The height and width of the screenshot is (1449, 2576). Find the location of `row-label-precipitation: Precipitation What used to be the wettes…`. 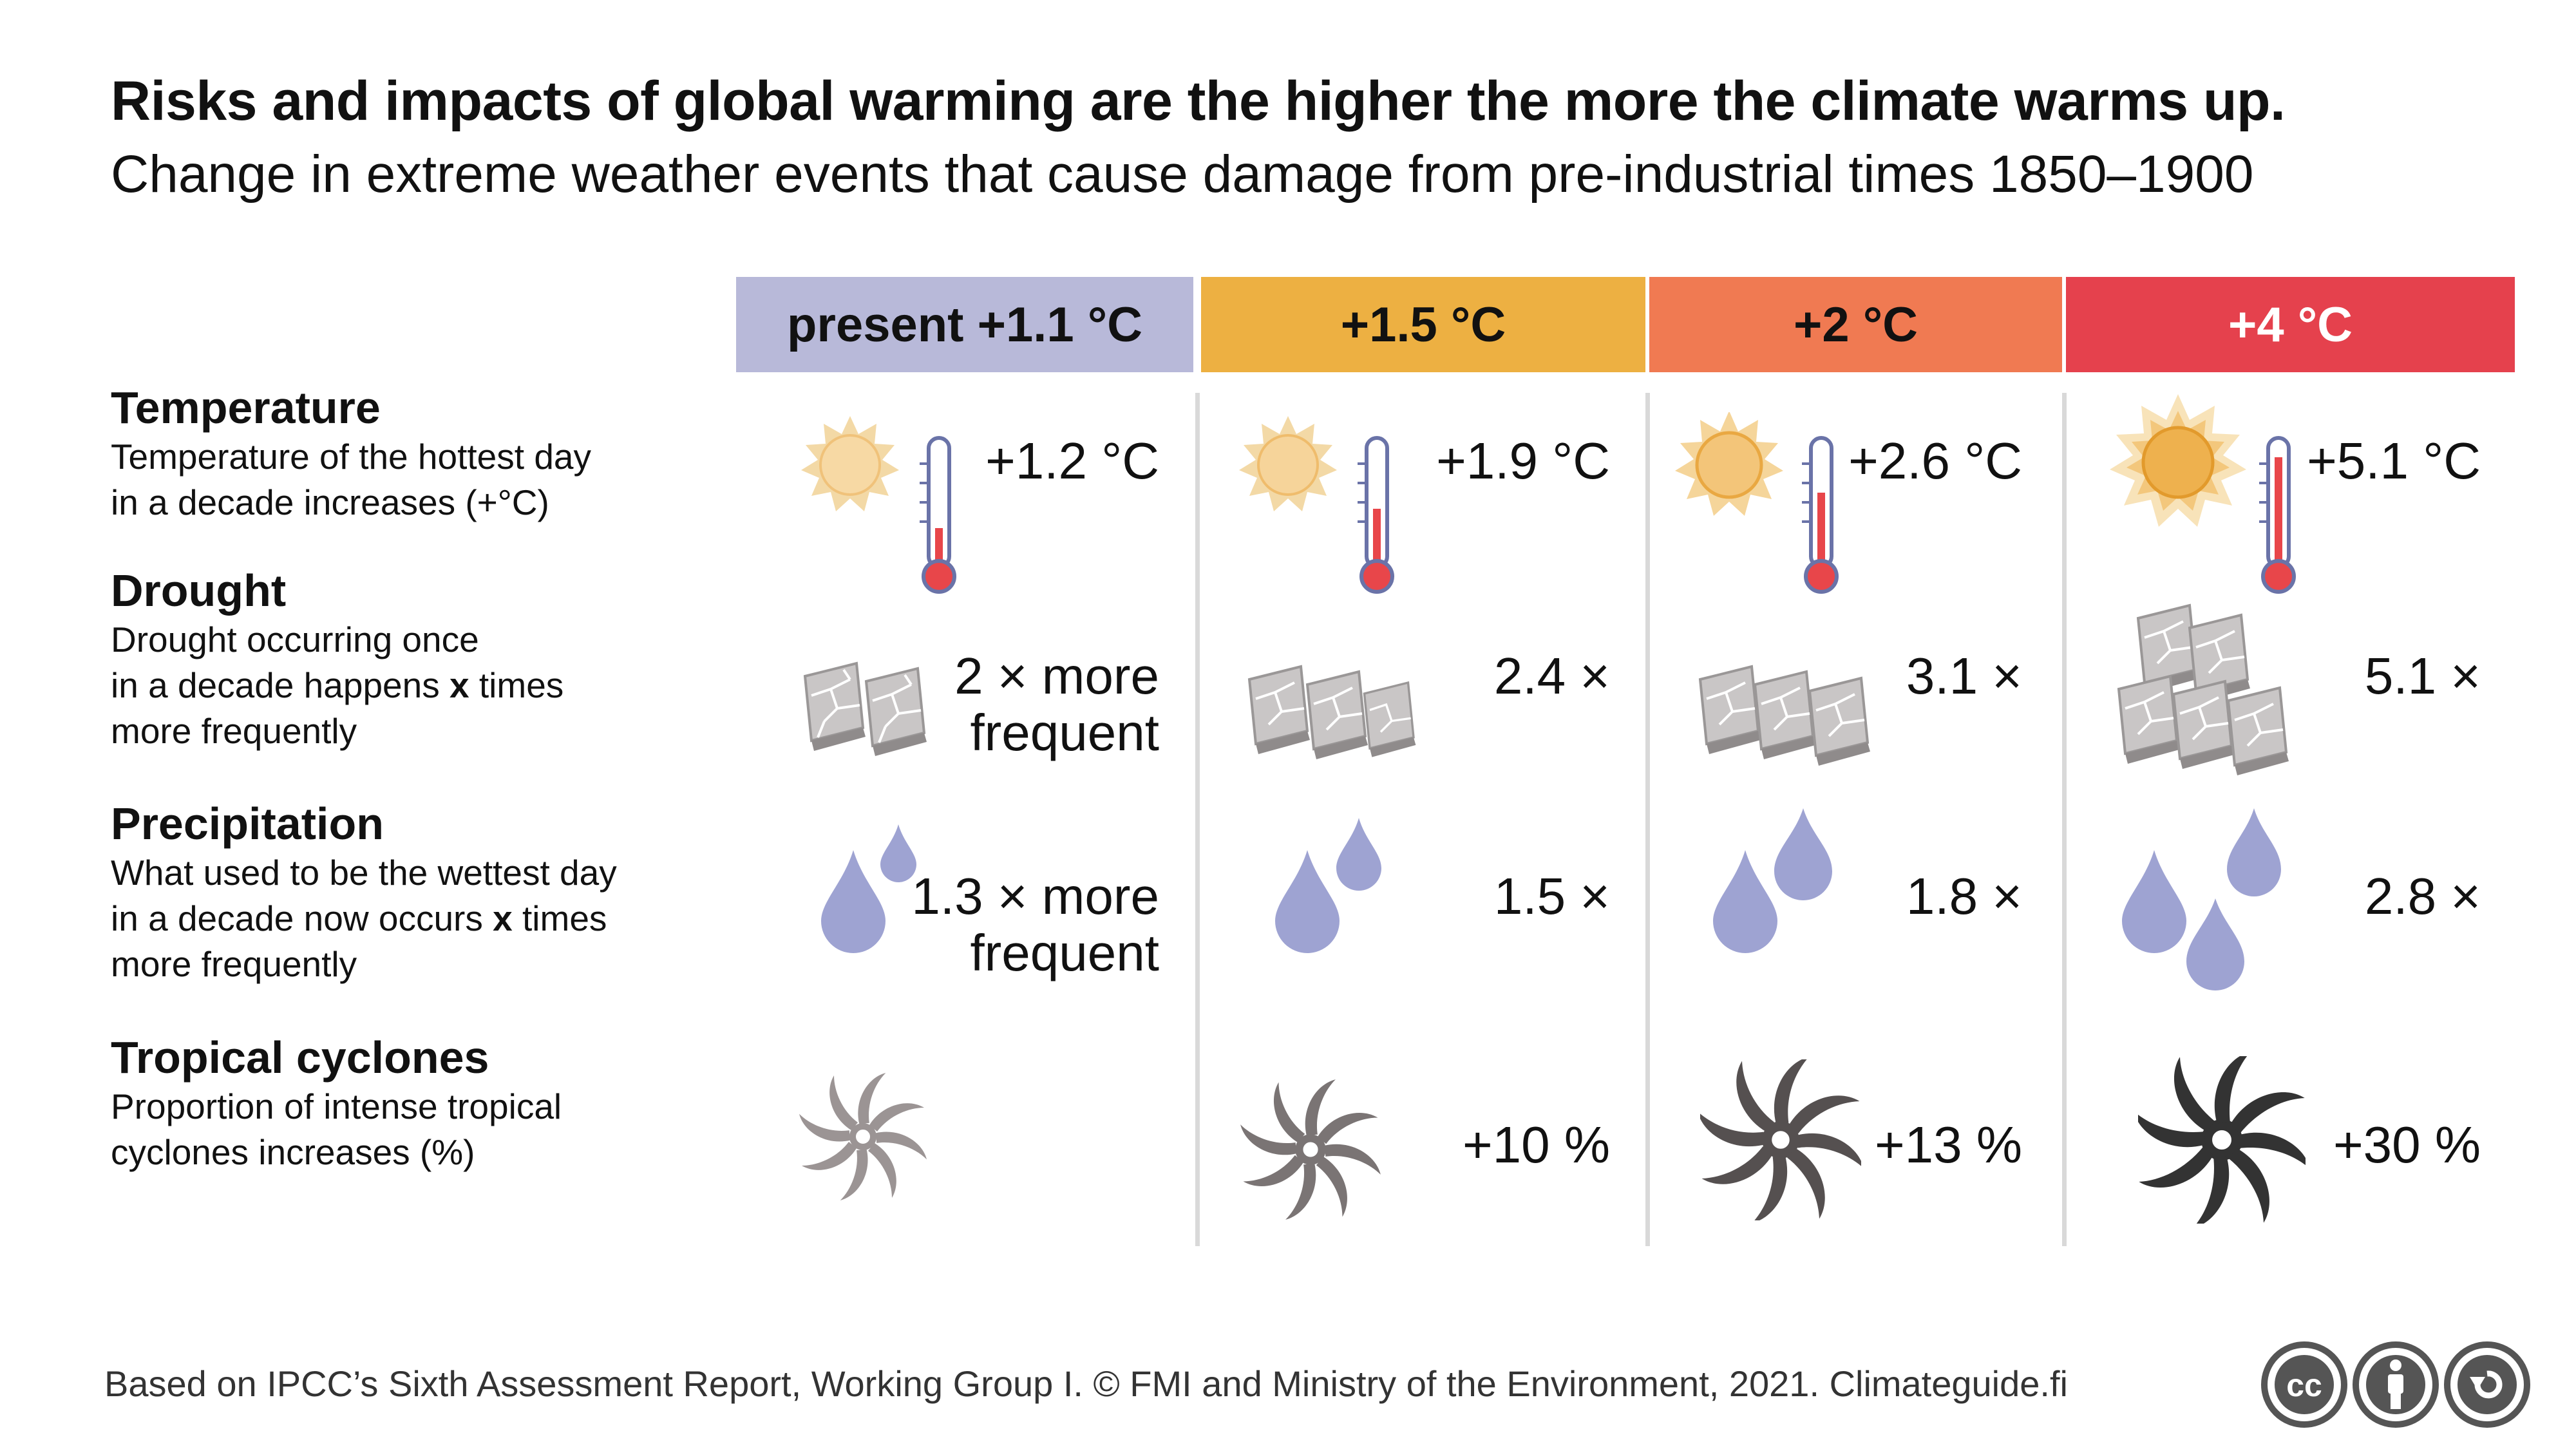

row-label-precipitation: Precipitation What used to be the wettes… is located at coordinates (364, 892).